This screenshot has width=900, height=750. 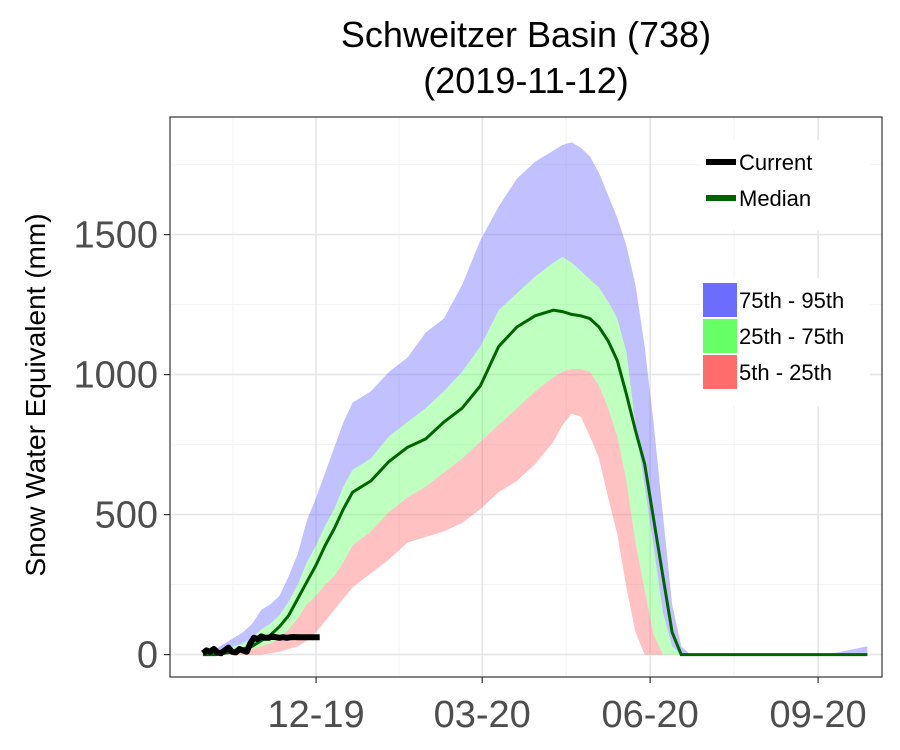 I want to click on chart-title: Schweitzer Basin (738), so click(x=526, y=34).